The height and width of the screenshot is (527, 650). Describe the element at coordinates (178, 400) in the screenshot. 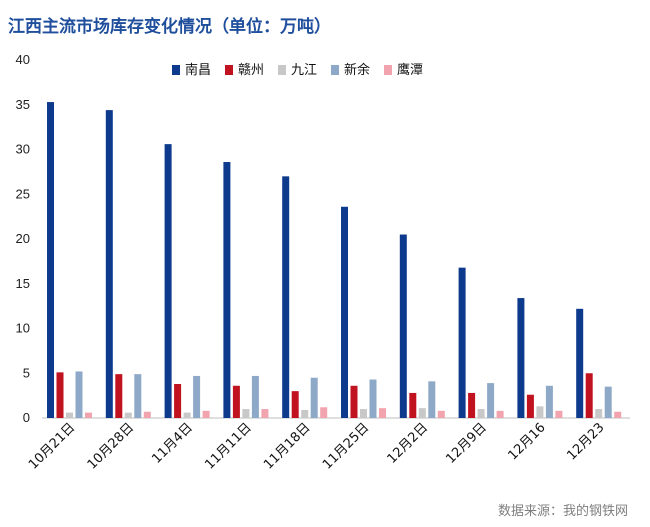

I see `bar-赣州-11月4日` at that location.